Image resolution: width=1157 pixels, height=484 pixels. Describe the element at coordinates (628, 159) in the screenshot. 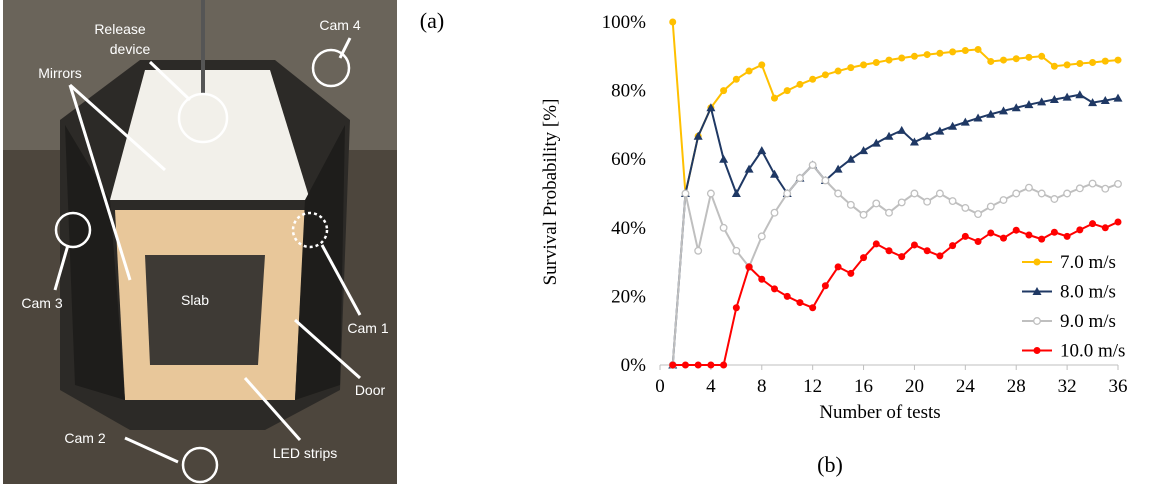

I see `y-tick-label: 60%` at that location.